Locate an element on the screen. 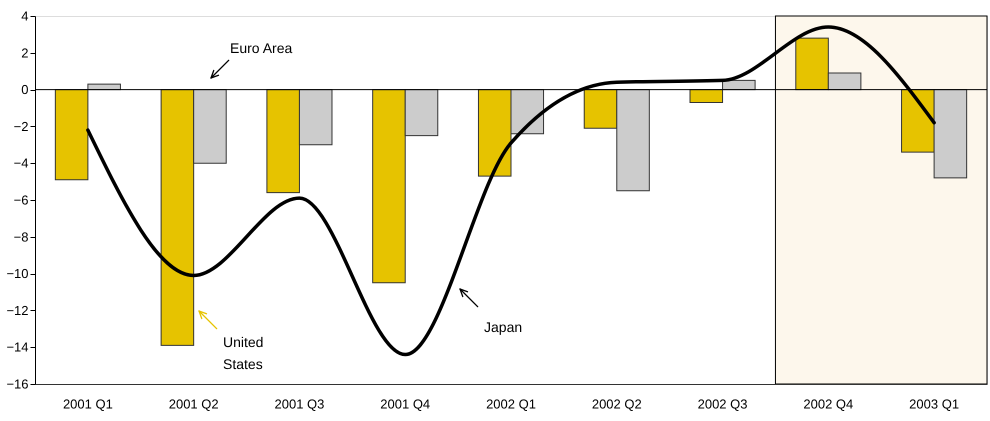  y-tick-label: −4 is located at coordinates (21, 163).